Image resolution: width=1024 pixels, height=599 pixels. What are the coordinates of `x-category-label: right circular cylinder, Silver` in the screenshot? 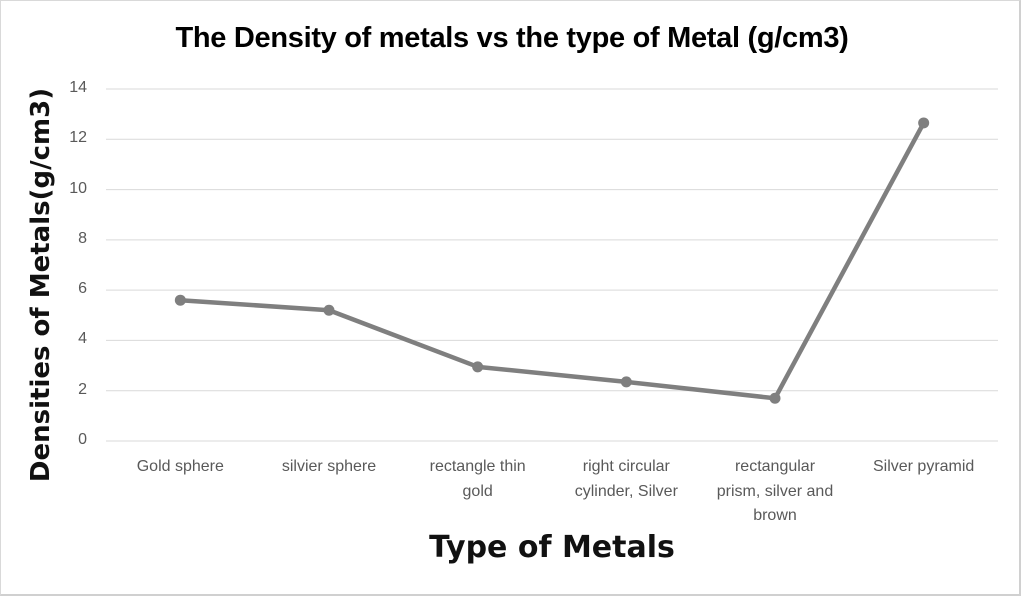 It's located at (626, 479).